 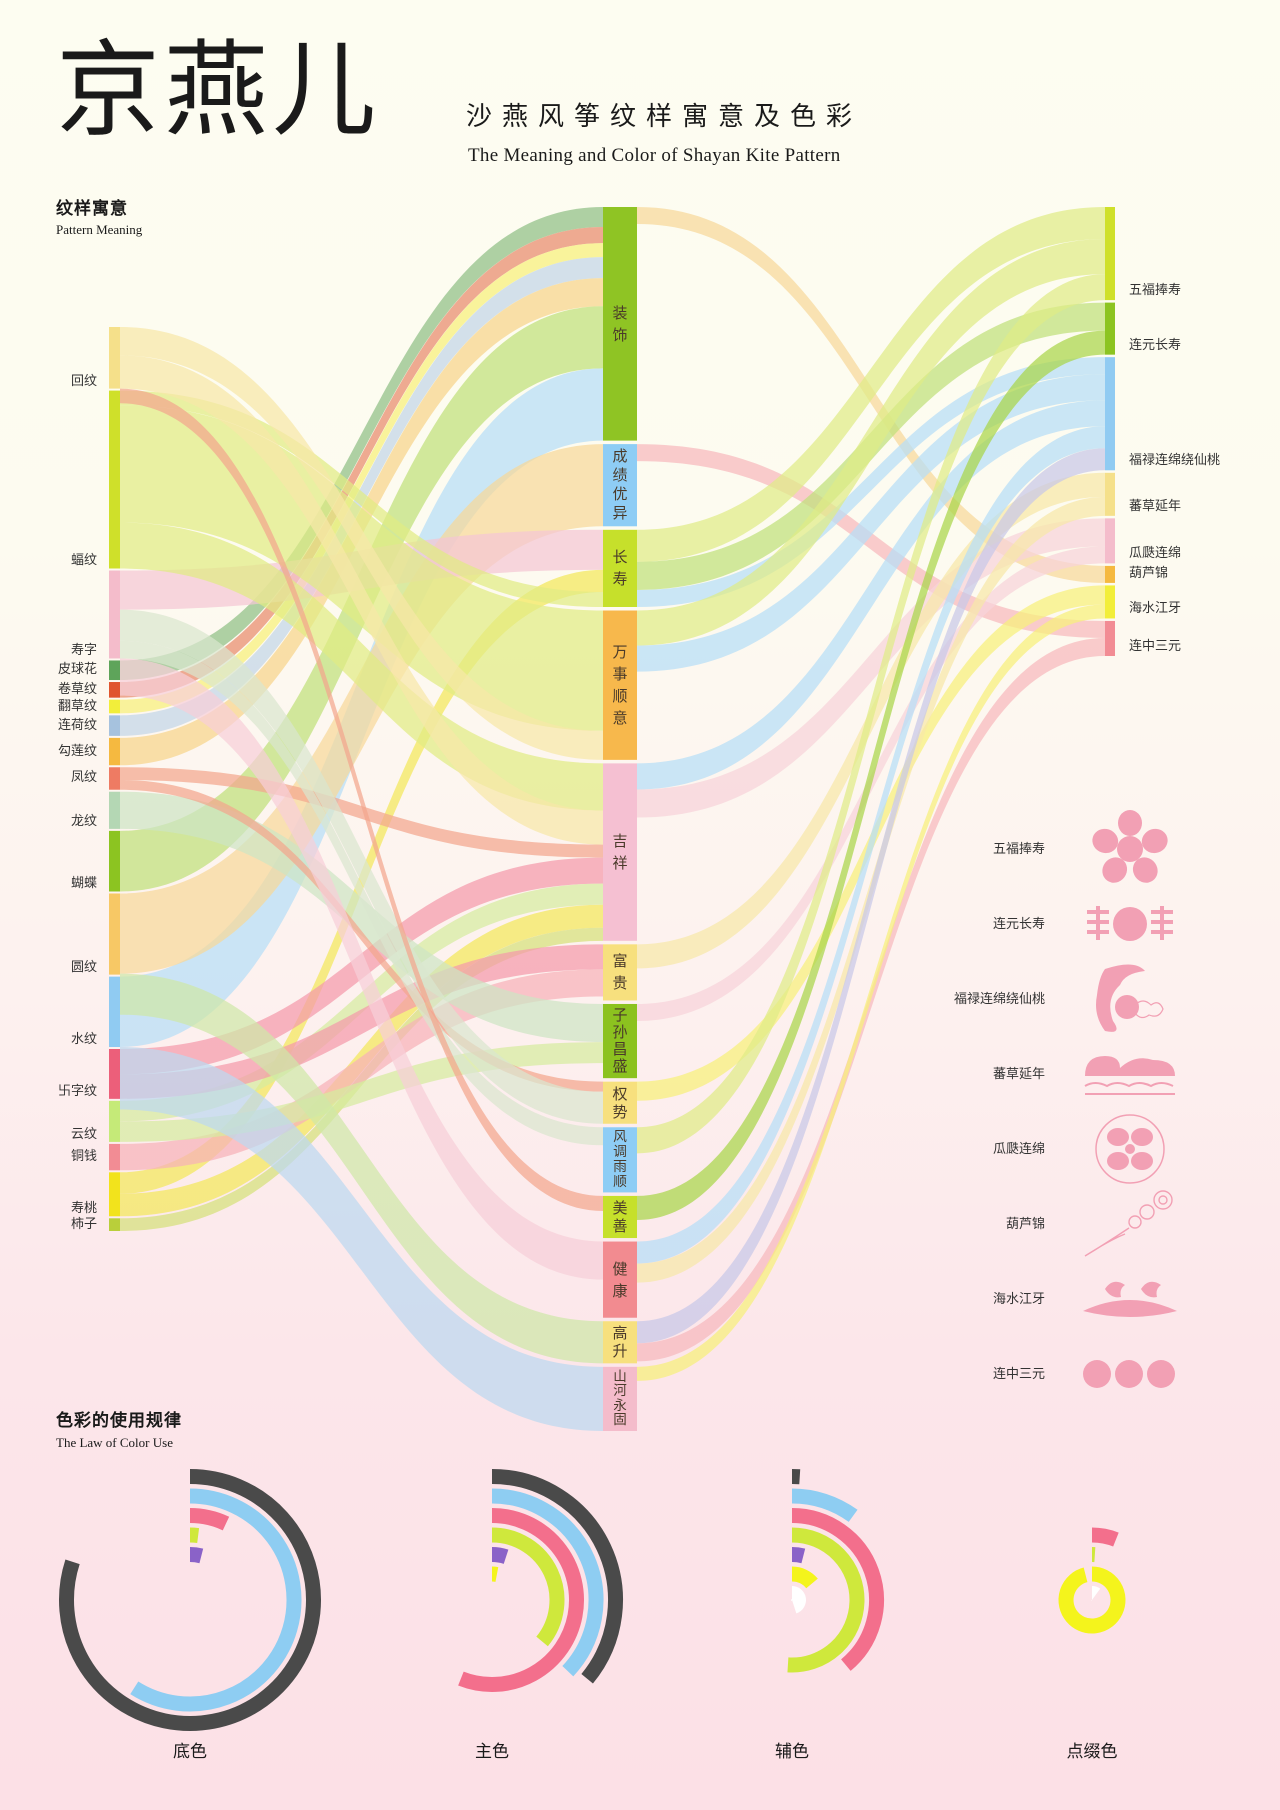 What do you see at coordinates (1110, 638) in the screenshot?
I see `composite-node-连中三元` at bounding box center [1110, 638].